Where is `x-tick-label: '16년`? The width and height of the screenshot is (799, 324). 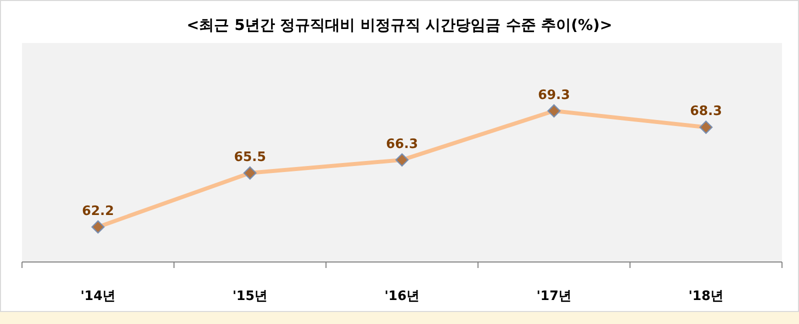
x-tick-label: '16년 is located at coordinates (402, 296).